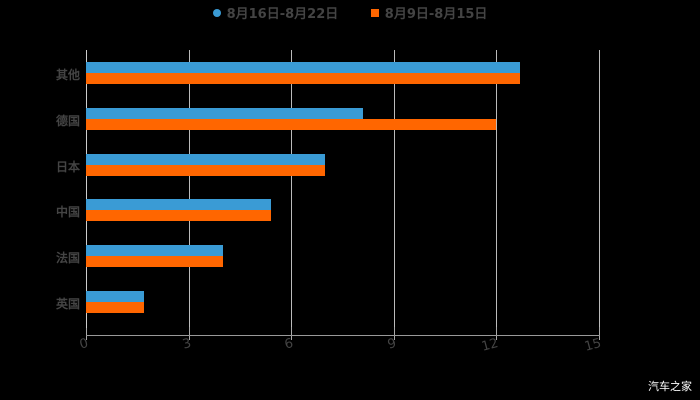 Image resolution: width=700 pixels, height=400 pixels. What do you see at coordinates (67, 212) in the screenshot?
I see `category-label: 中国` at bounding box center [67, 212].